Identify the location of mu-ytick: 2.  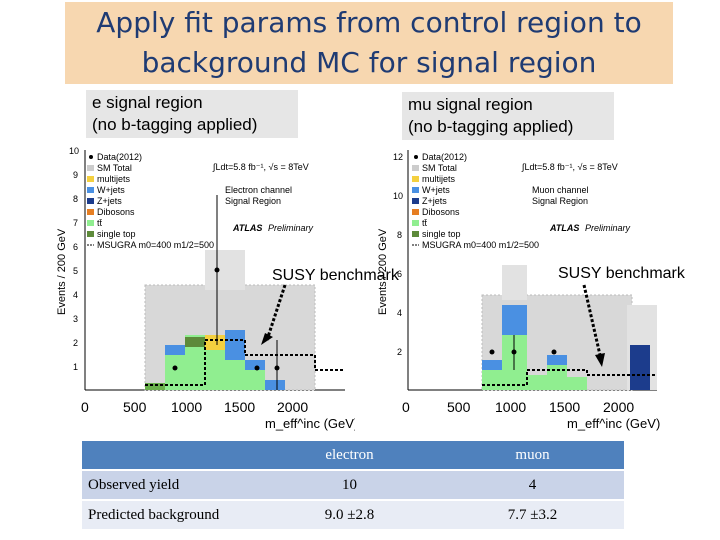
(399, 352).